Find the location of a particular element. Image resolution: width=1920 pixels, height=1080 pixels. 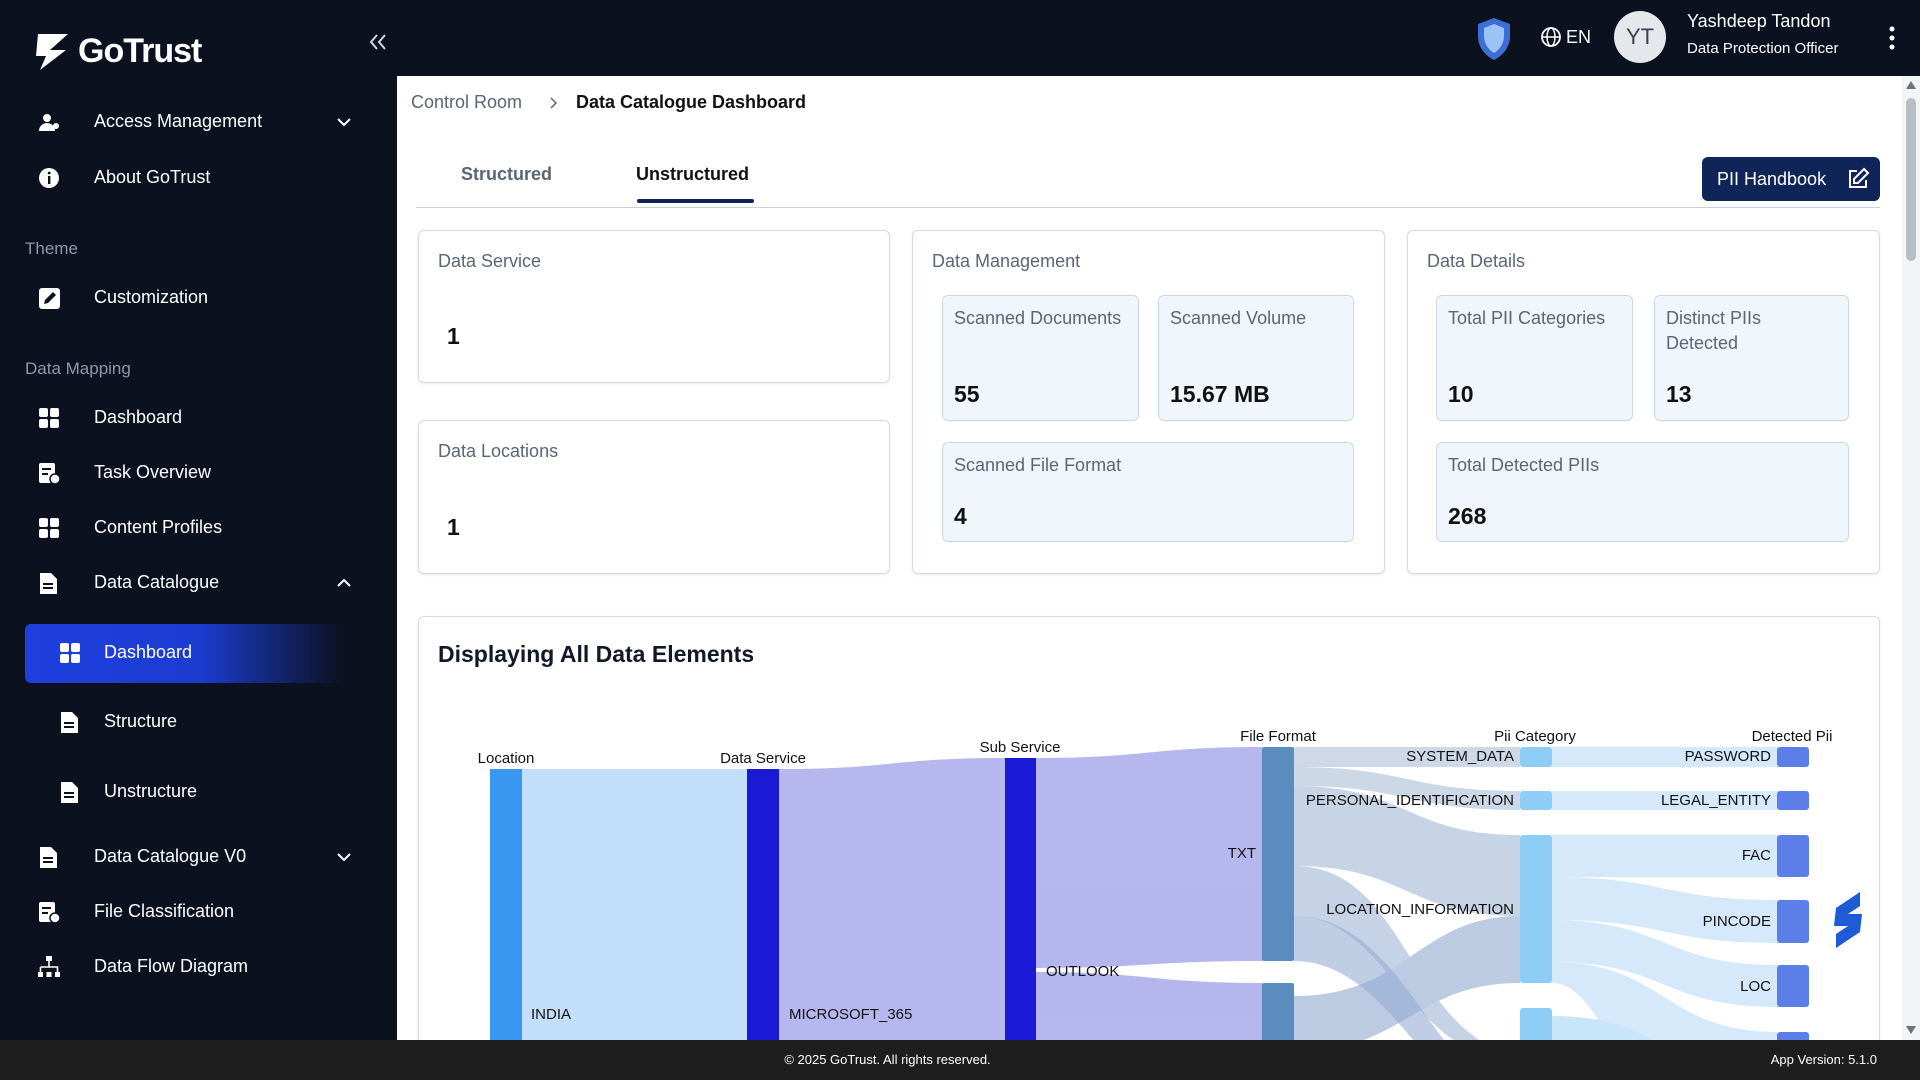

app-version: App Version: 5.1.0 is located at coordinates (1823, 1059).